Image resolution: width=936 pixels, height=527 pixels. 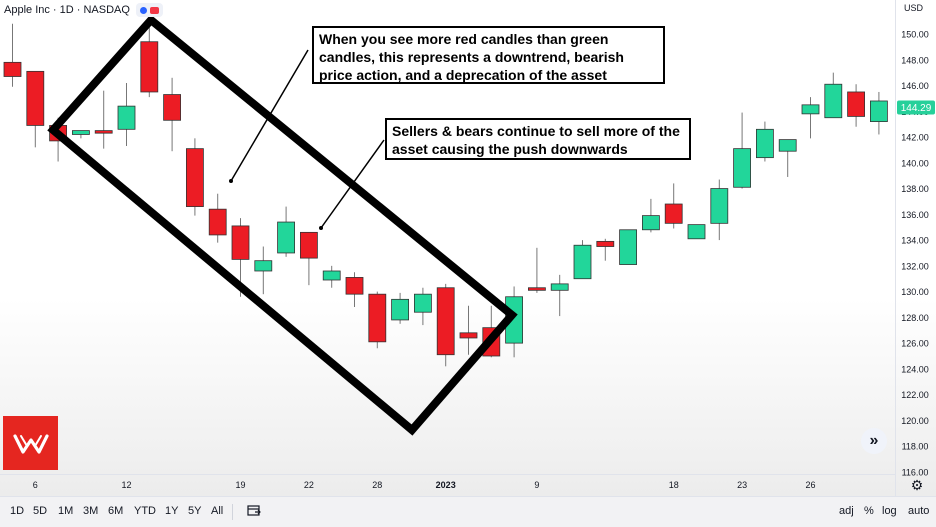 I want to click on time-axis: 6 12 19 22 28 2023 9 18 23 26, so click(x=424, y=485).